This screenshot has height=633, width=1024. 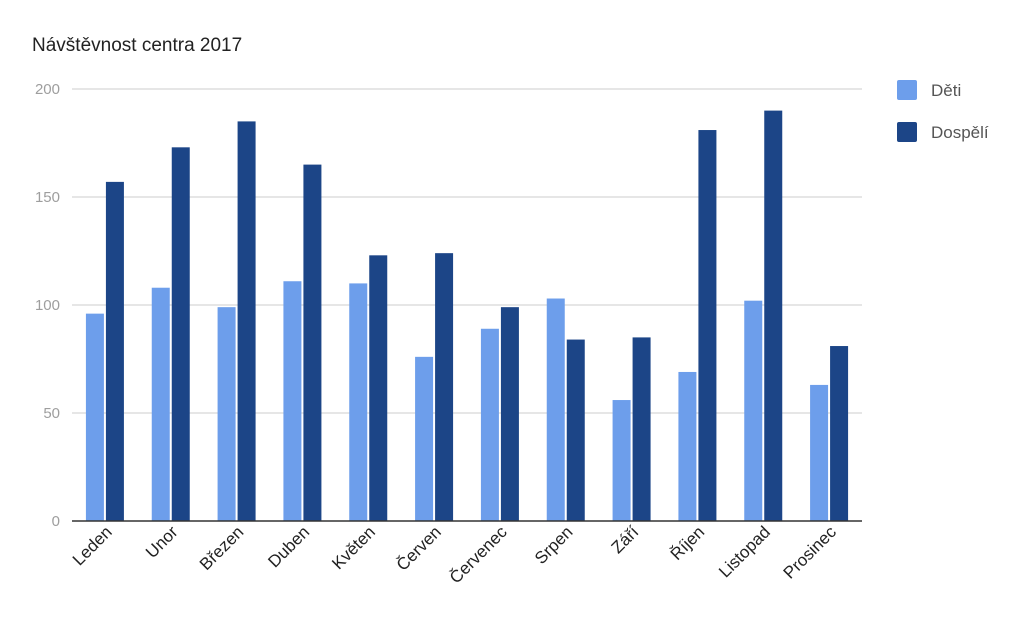 What do you see at coordinates (137, 45) in the screenshot?
I see `chart-title: Návštěvnost centra 2017` at bounding box center [137, 45].